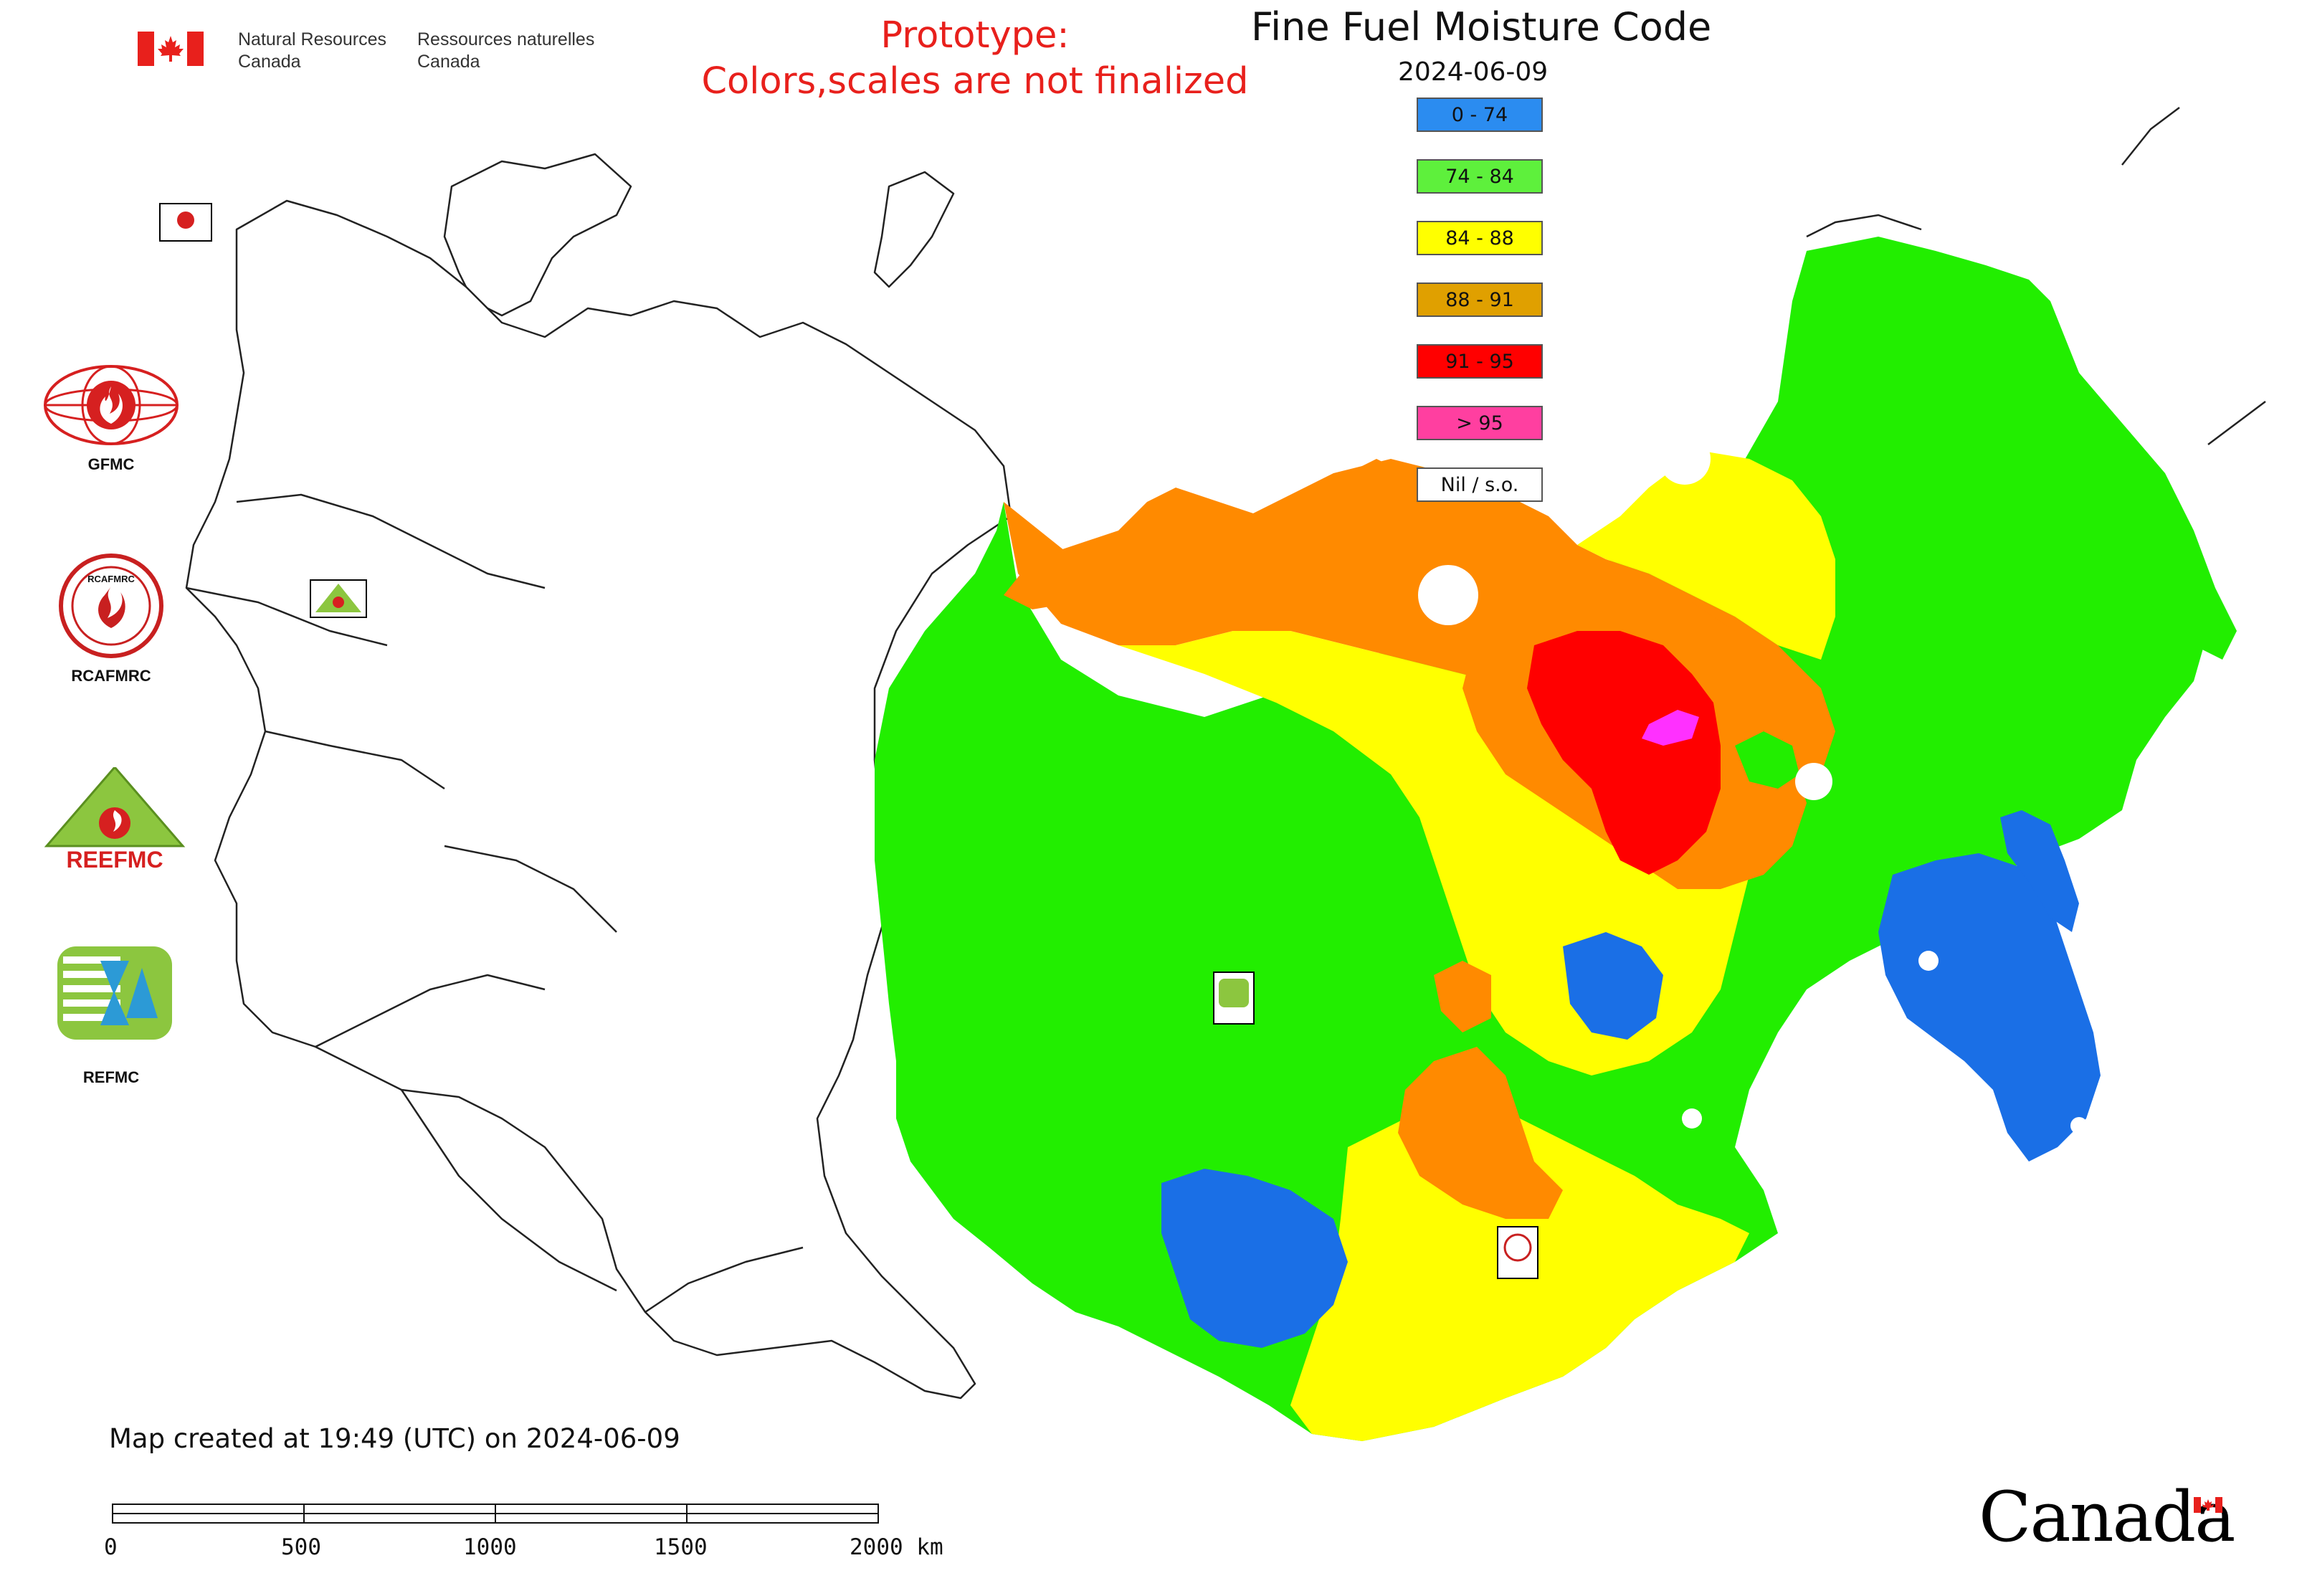 This screenshot has height=1596, width=2302. Describe the element at coordinates (114, 994) in the screenshot. I see `refmc-logo` at that location.